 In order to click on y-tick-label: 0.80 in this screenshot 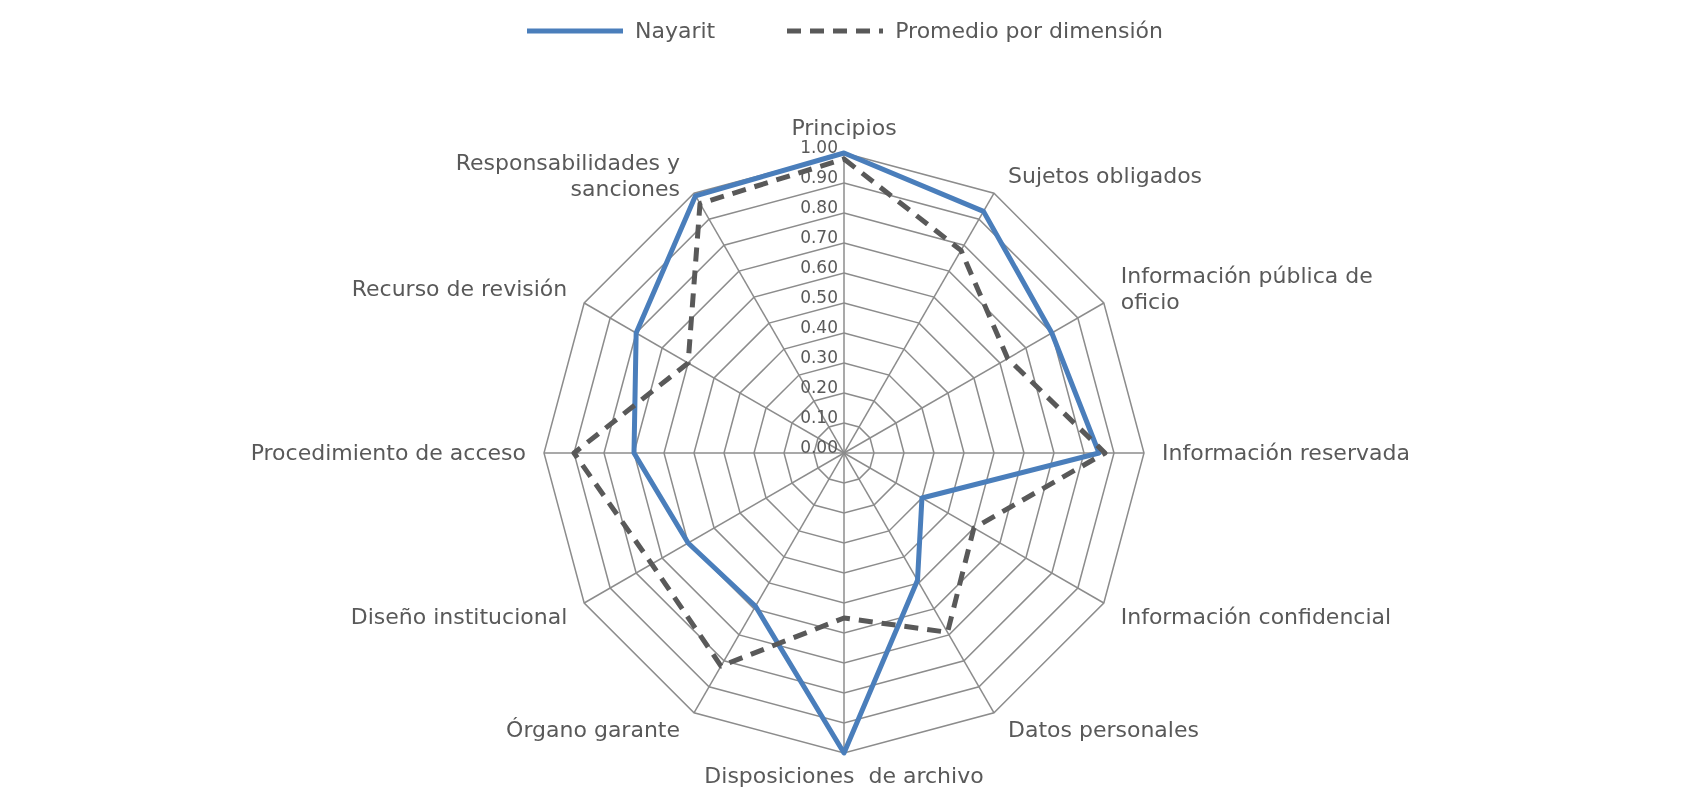, I will do `click(819, 207)`.